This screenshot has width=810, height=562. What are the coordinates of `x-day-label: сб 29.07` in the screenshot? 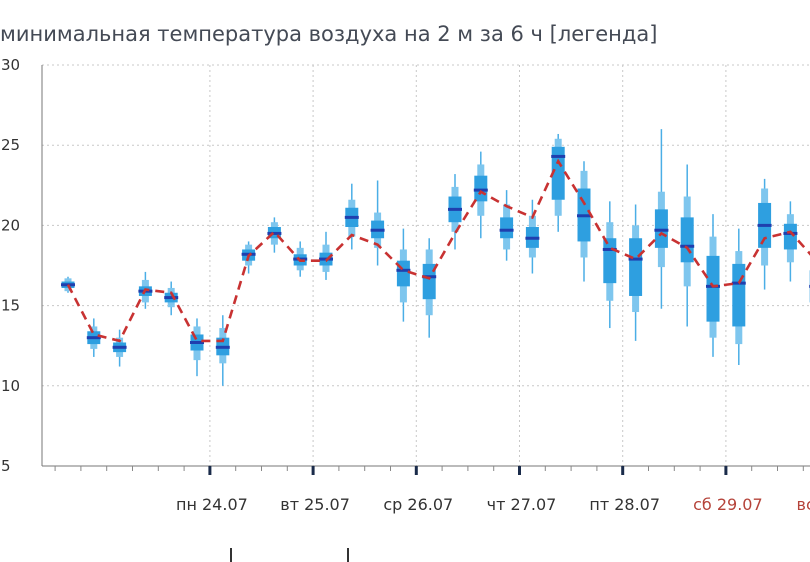 It's located at (728, 504).